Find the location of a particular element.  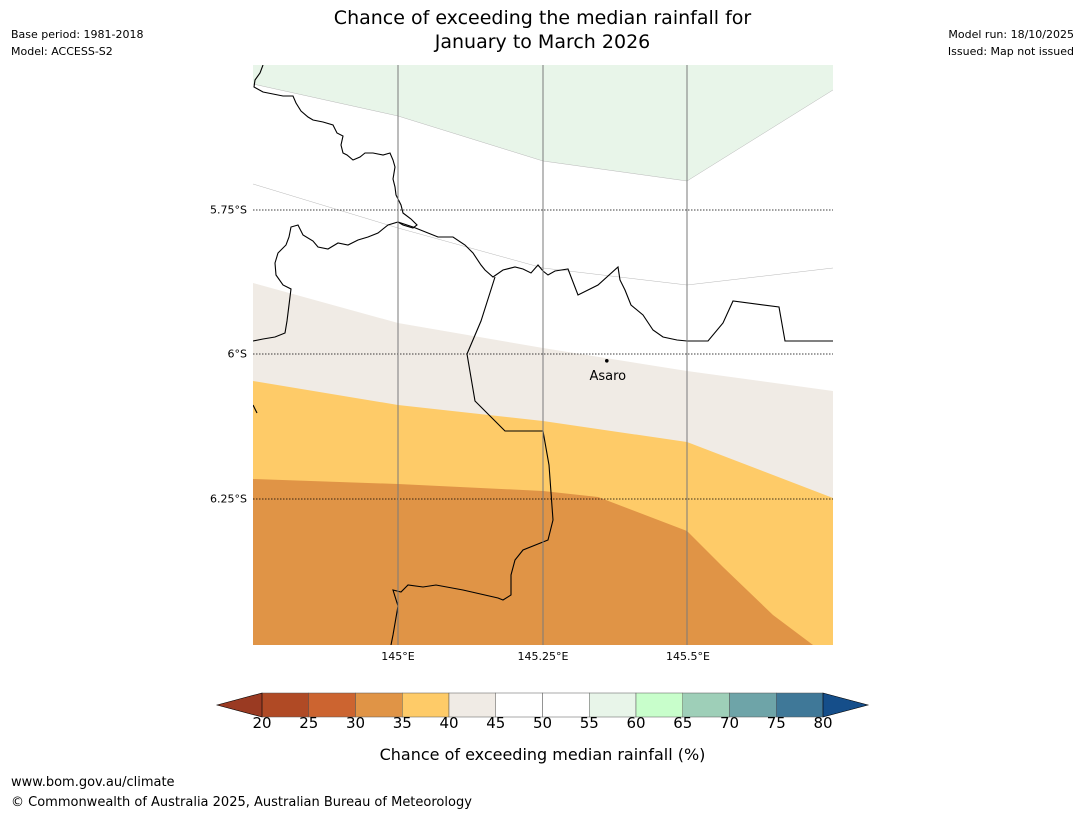

model-run-text: Model run: 18/10/2025 is located at coordinates (1011, 34).